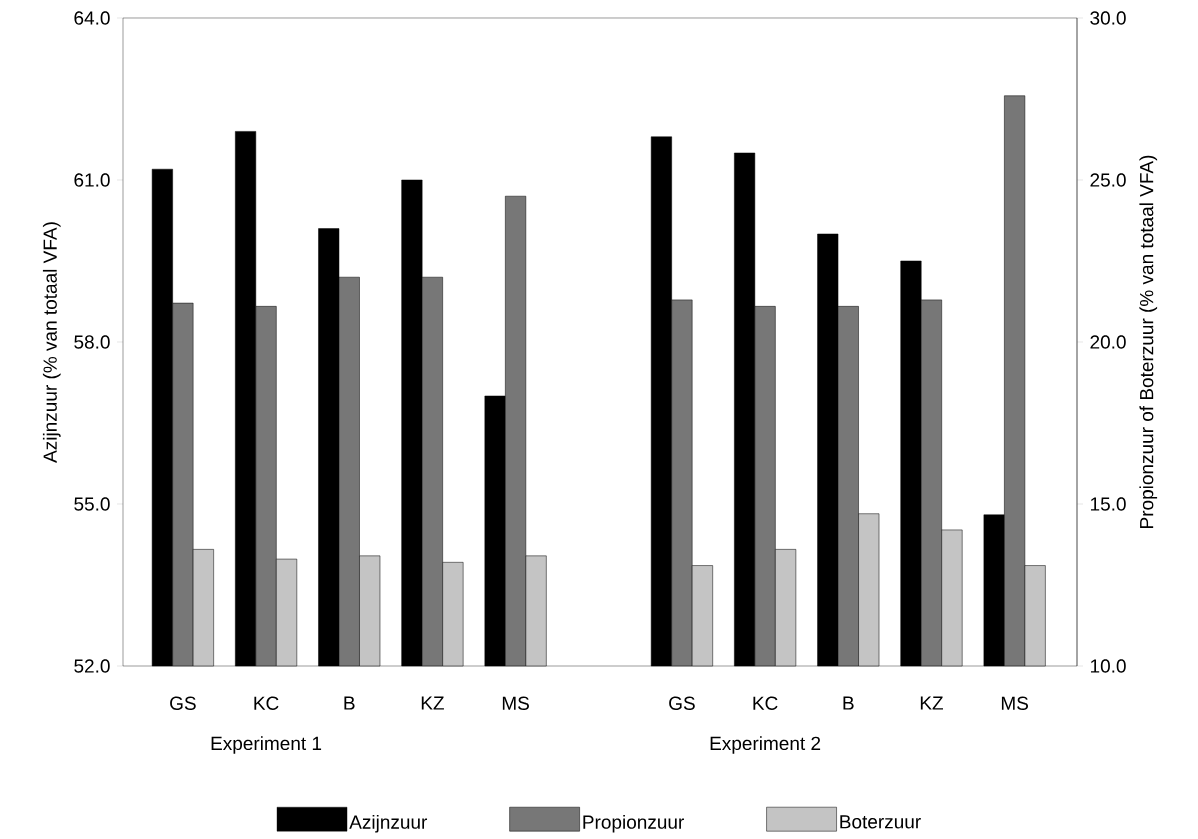 This screenshot has height=839, width=1198. Describe the element at coordinates (1148, 341) in the screenshot. I see `y2-axis-title: Propionzuur of Boterzuur (% van totaal VFA)` at that location.